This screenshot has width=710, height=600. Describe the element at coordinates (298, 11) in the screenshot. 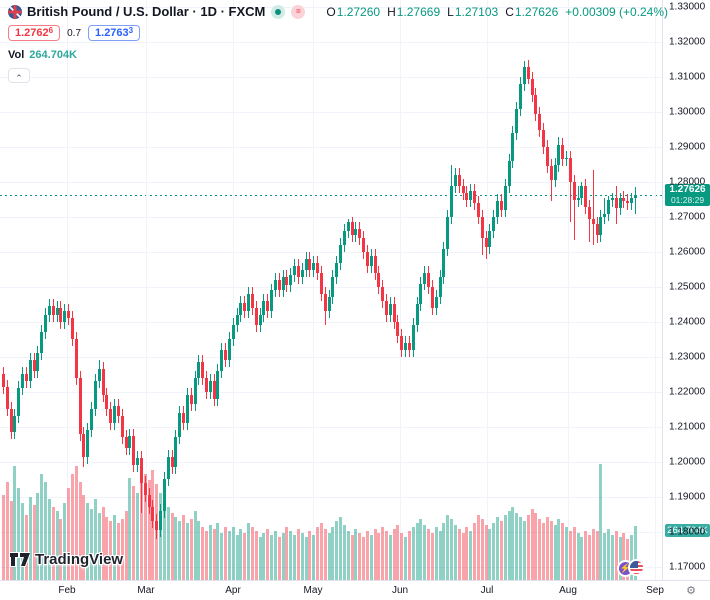

I see `notes-toggle-icon: =` at that location.